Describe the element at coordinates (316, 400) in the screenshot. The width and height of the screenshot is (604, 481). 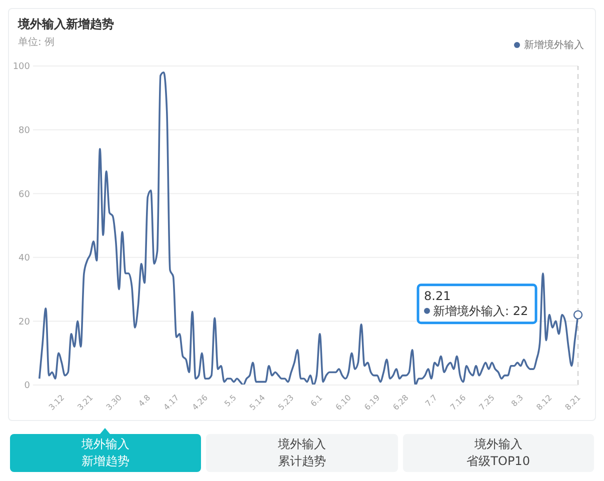
I see `x-tick-label: 6.1` at that location.